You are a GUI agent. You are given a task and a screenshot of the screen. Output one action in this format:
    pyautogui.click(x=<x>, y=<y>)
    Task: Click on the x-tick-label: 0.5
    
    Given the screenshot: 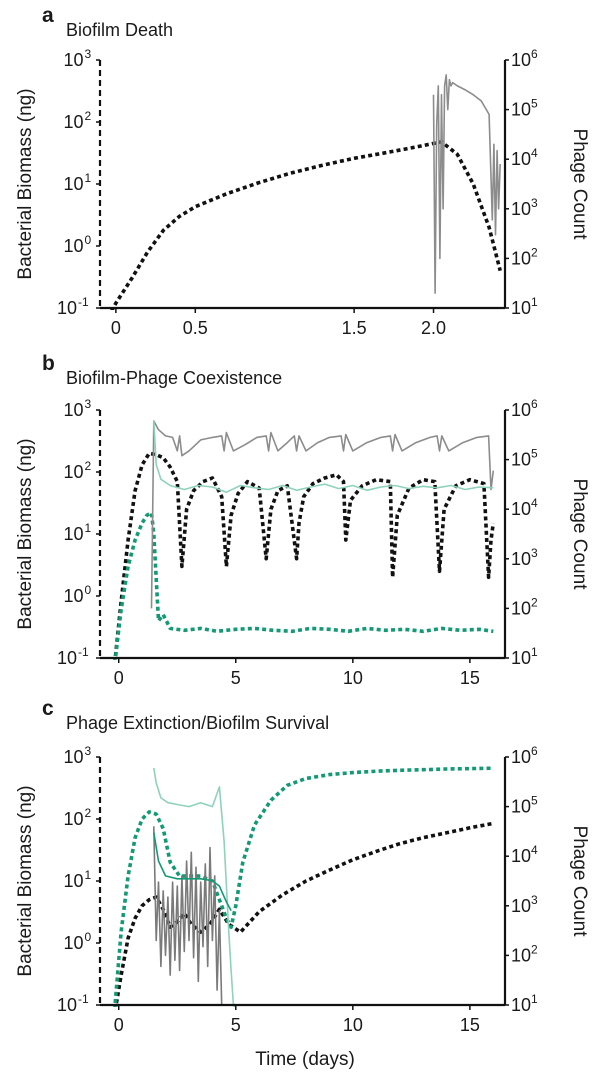 What is the action you would take?
    pyautogui.click(x=195, y=328)
    